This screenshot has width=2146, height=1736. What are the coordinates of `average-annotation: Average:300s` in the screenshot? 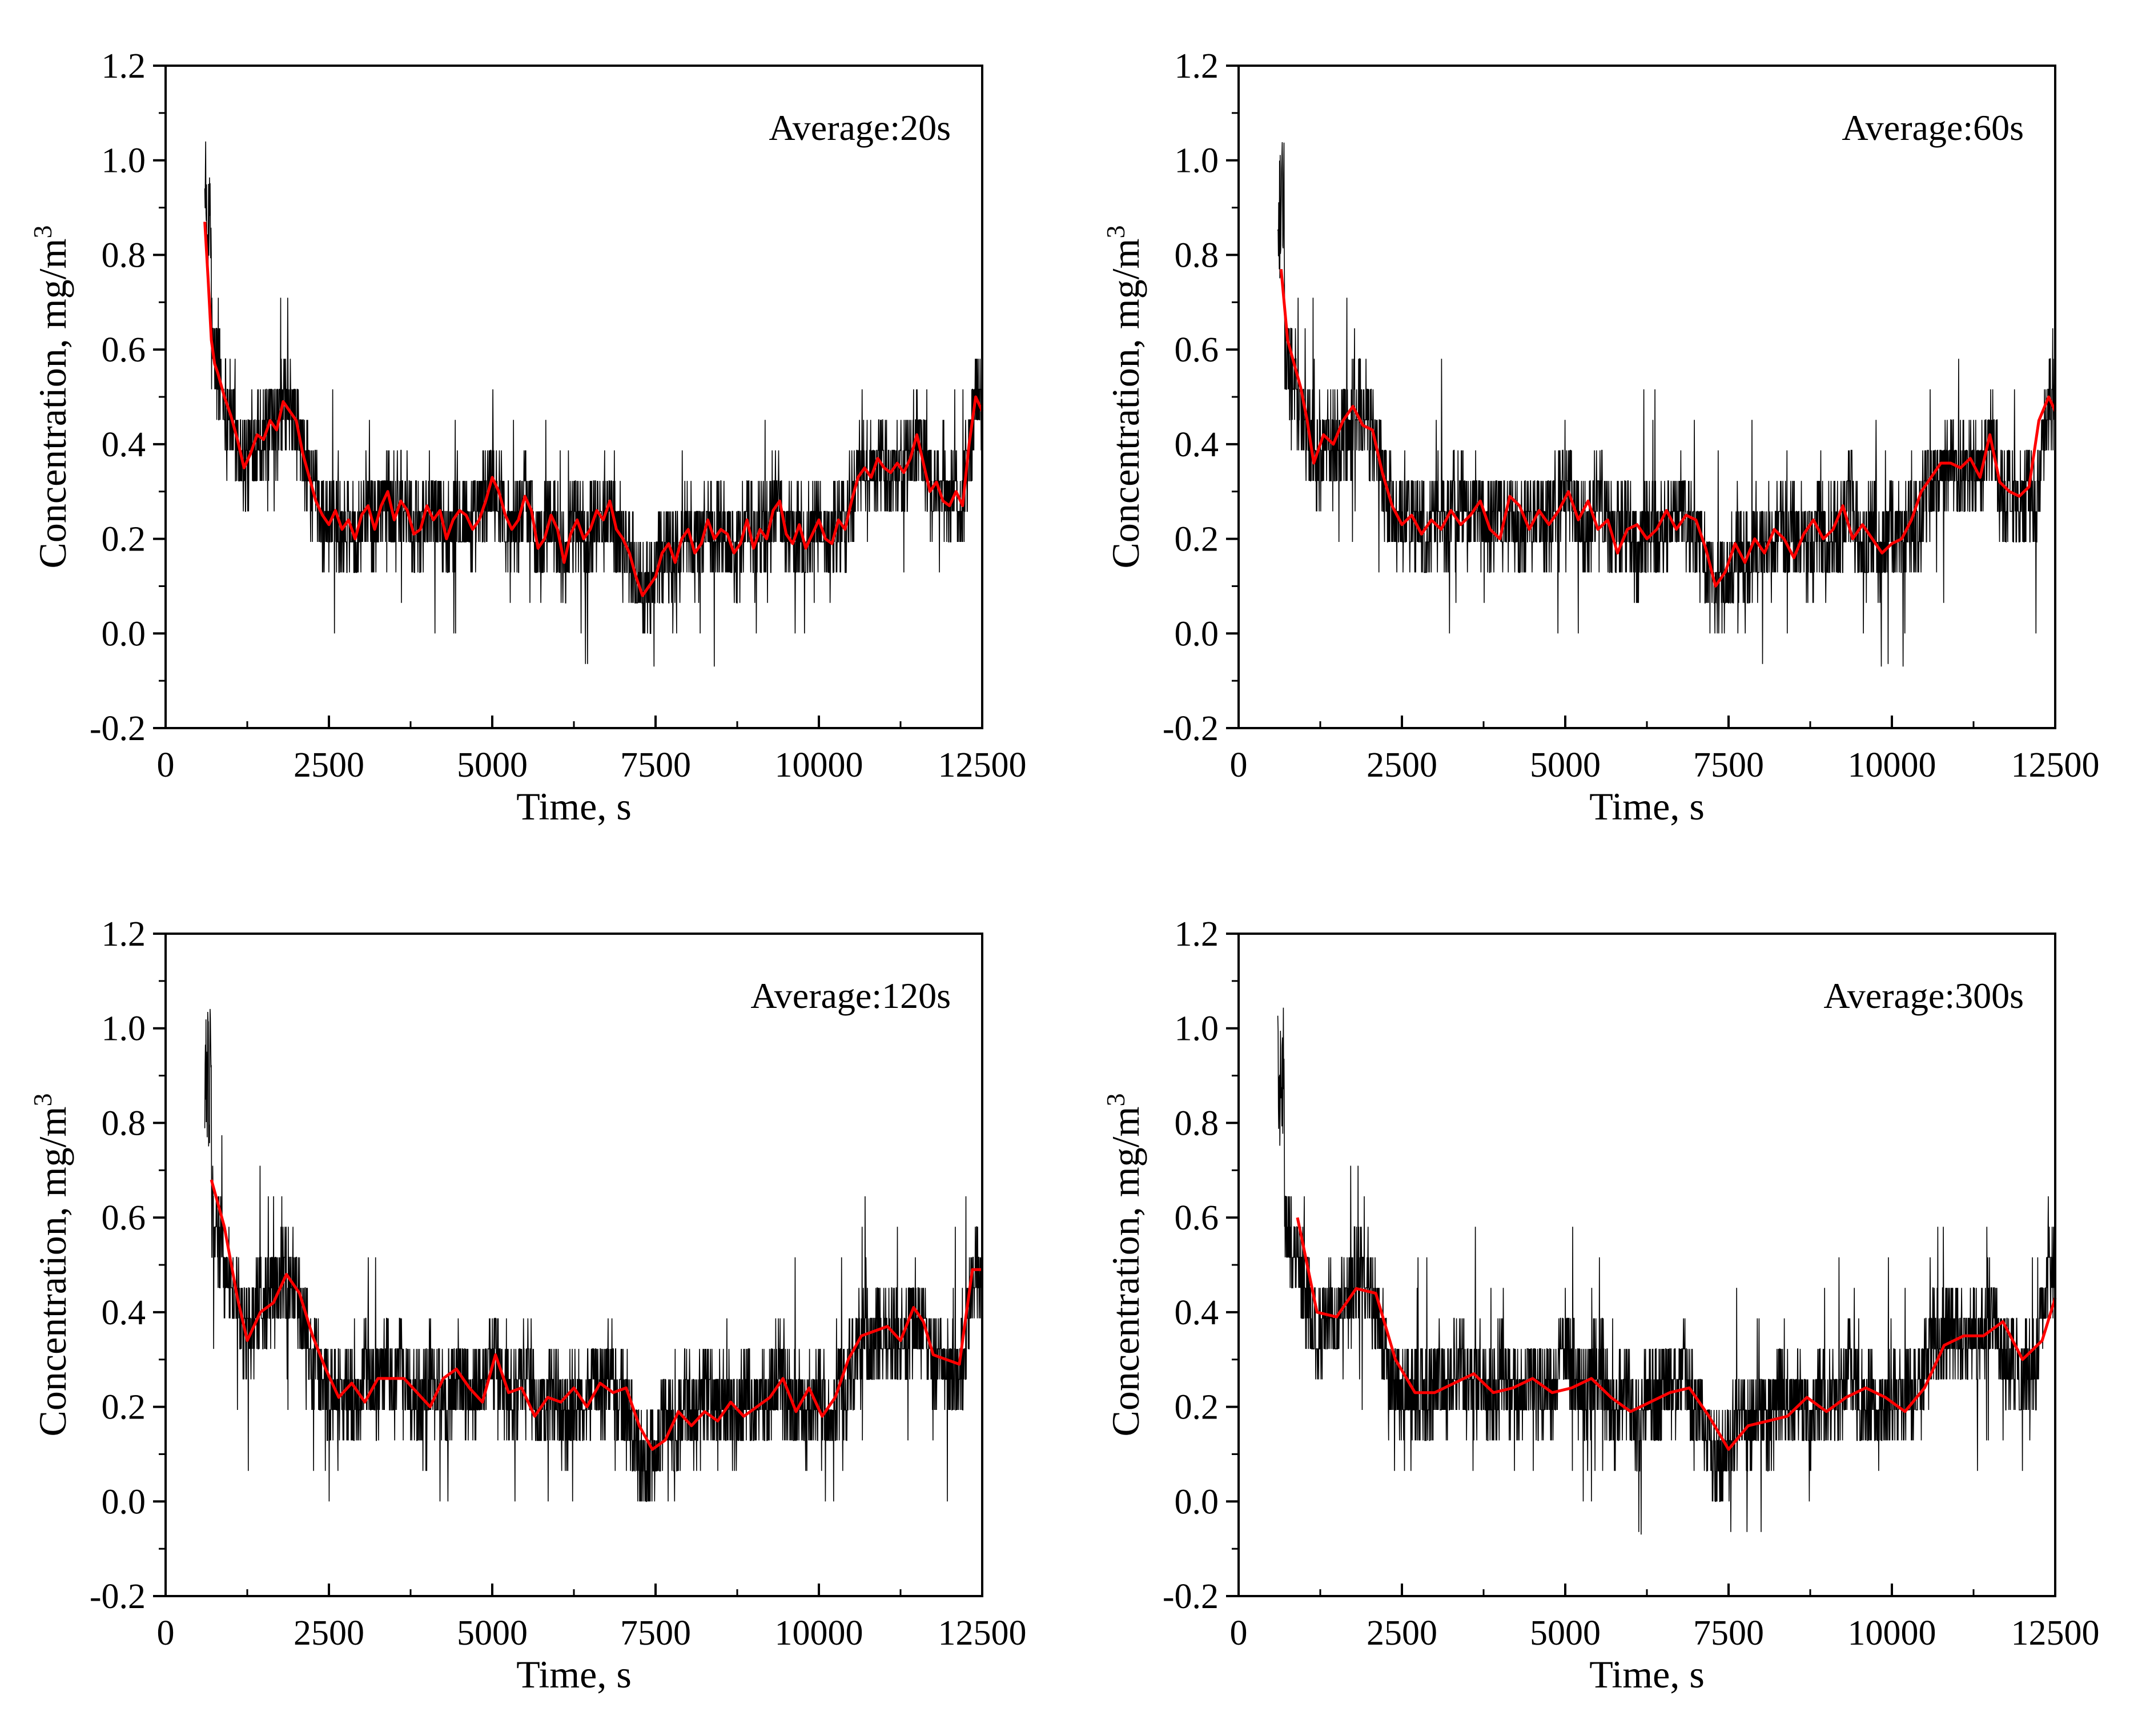 It's located at (1923, 995).